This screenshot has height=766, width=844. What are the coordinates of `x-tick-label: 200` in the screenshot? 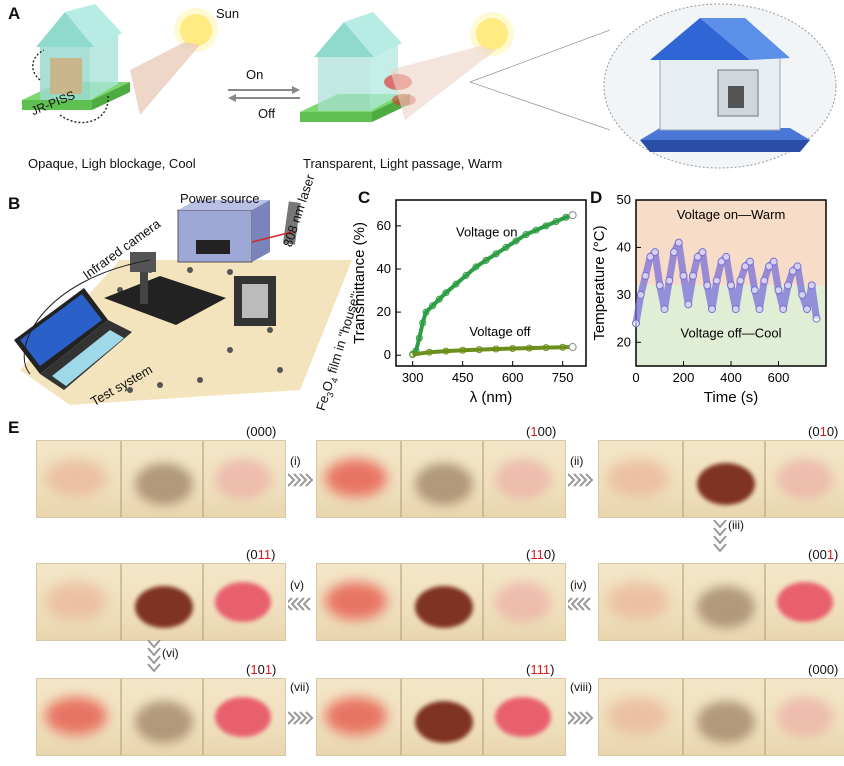 It's located at (684, 377).